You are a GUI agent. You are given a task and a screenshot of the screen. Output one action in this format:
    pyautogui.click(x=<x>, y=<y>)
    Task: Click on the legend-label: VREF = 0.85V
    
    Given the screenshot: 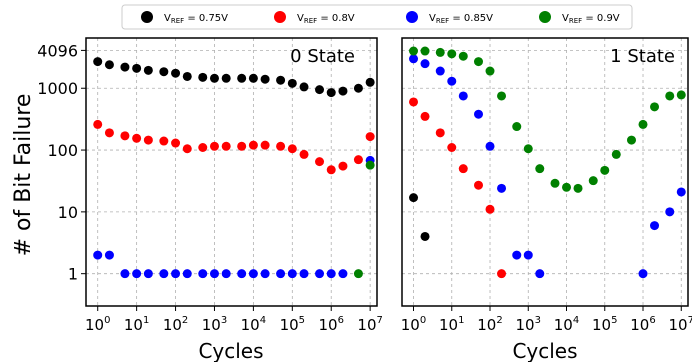 What is the action you would take?
    pyautogui.click(x=461, y=19)
    